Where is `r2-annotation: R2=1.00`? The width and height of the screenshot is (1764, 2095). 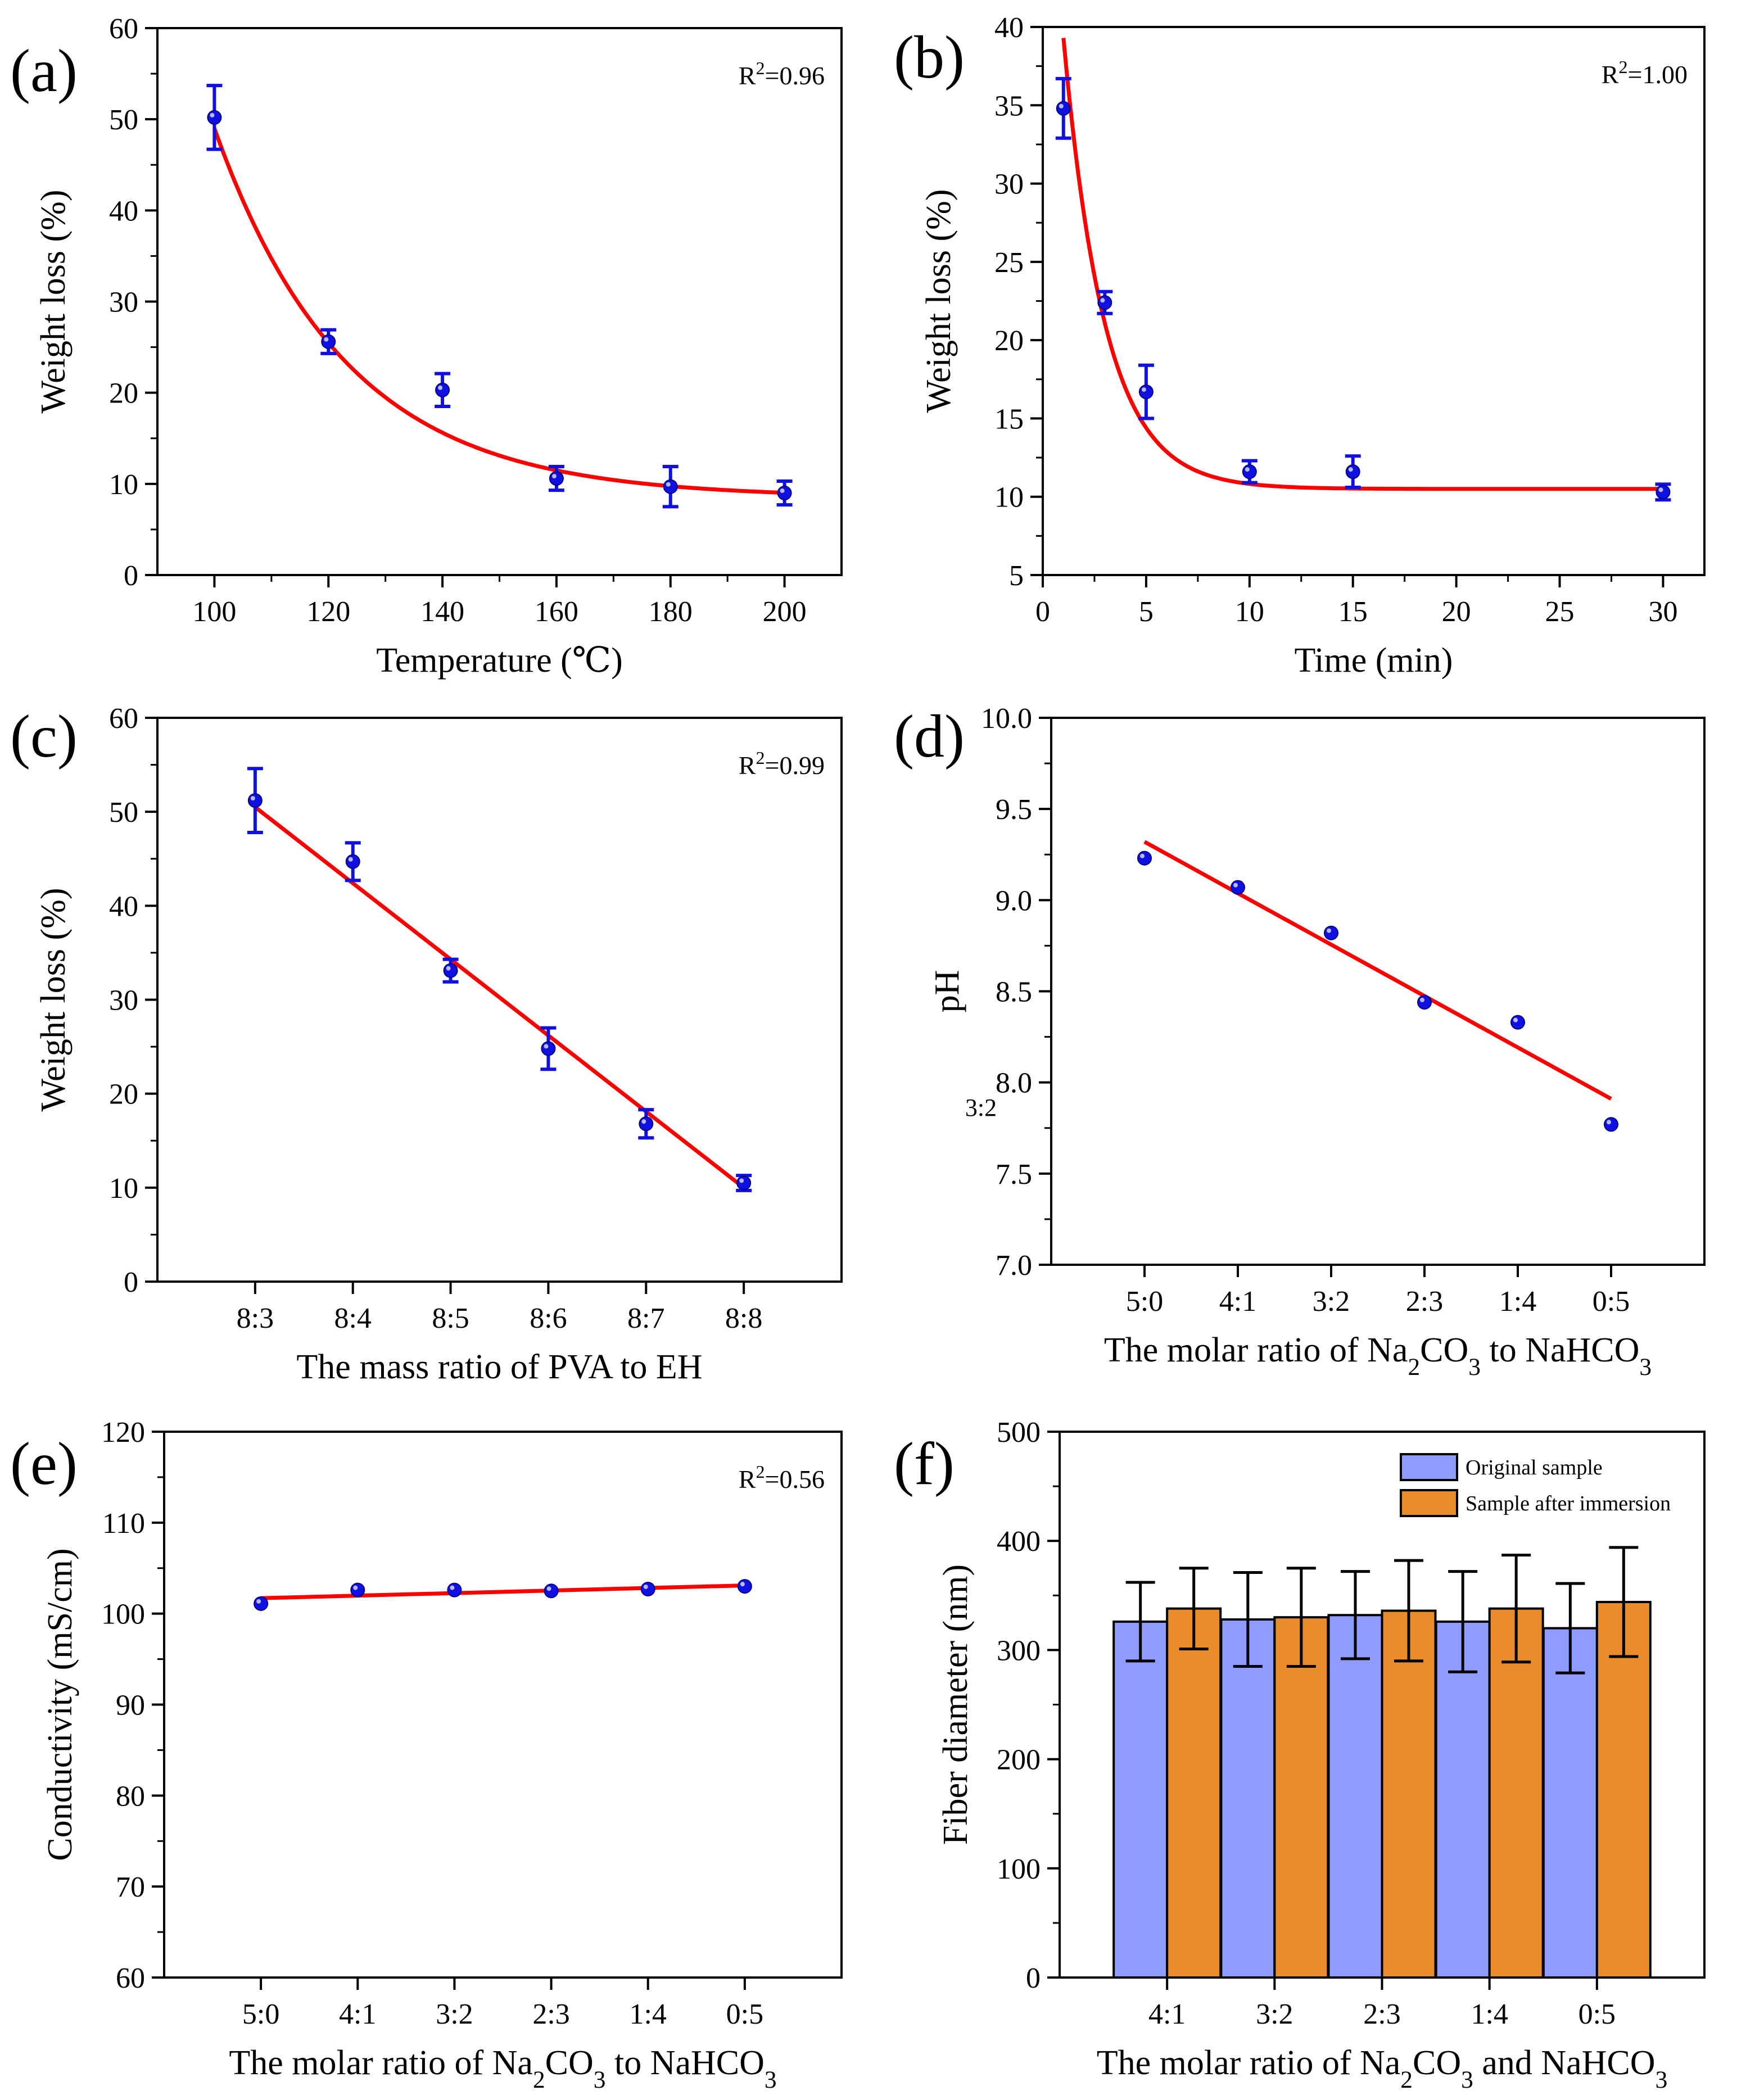 r2-annotation: R2=1.00 is located at coordinates (1645, 73).